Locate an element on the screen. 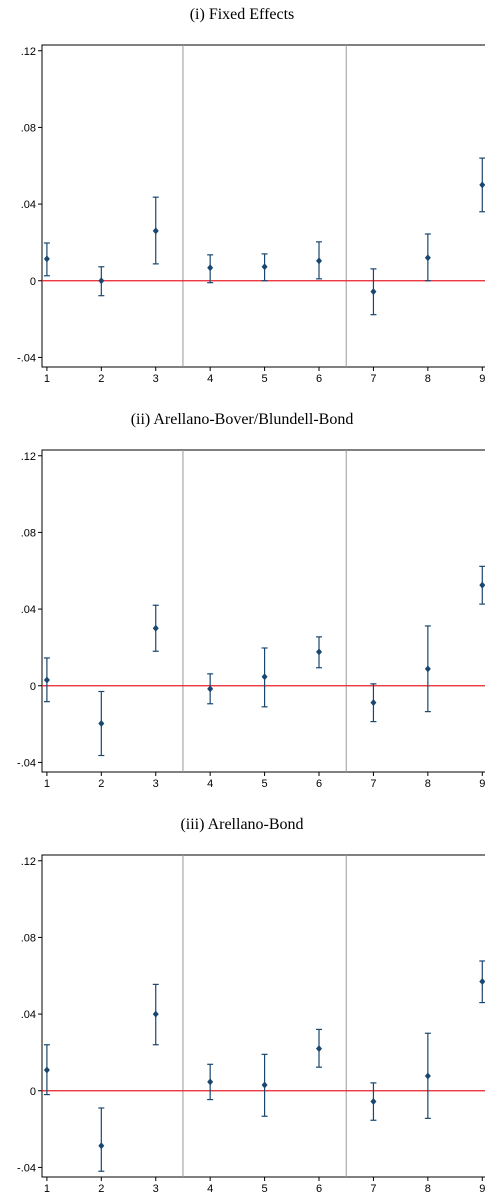  panel-title: (ii) Arellano-Bover/Blundell-Bond is located at coordinates (242, 419).